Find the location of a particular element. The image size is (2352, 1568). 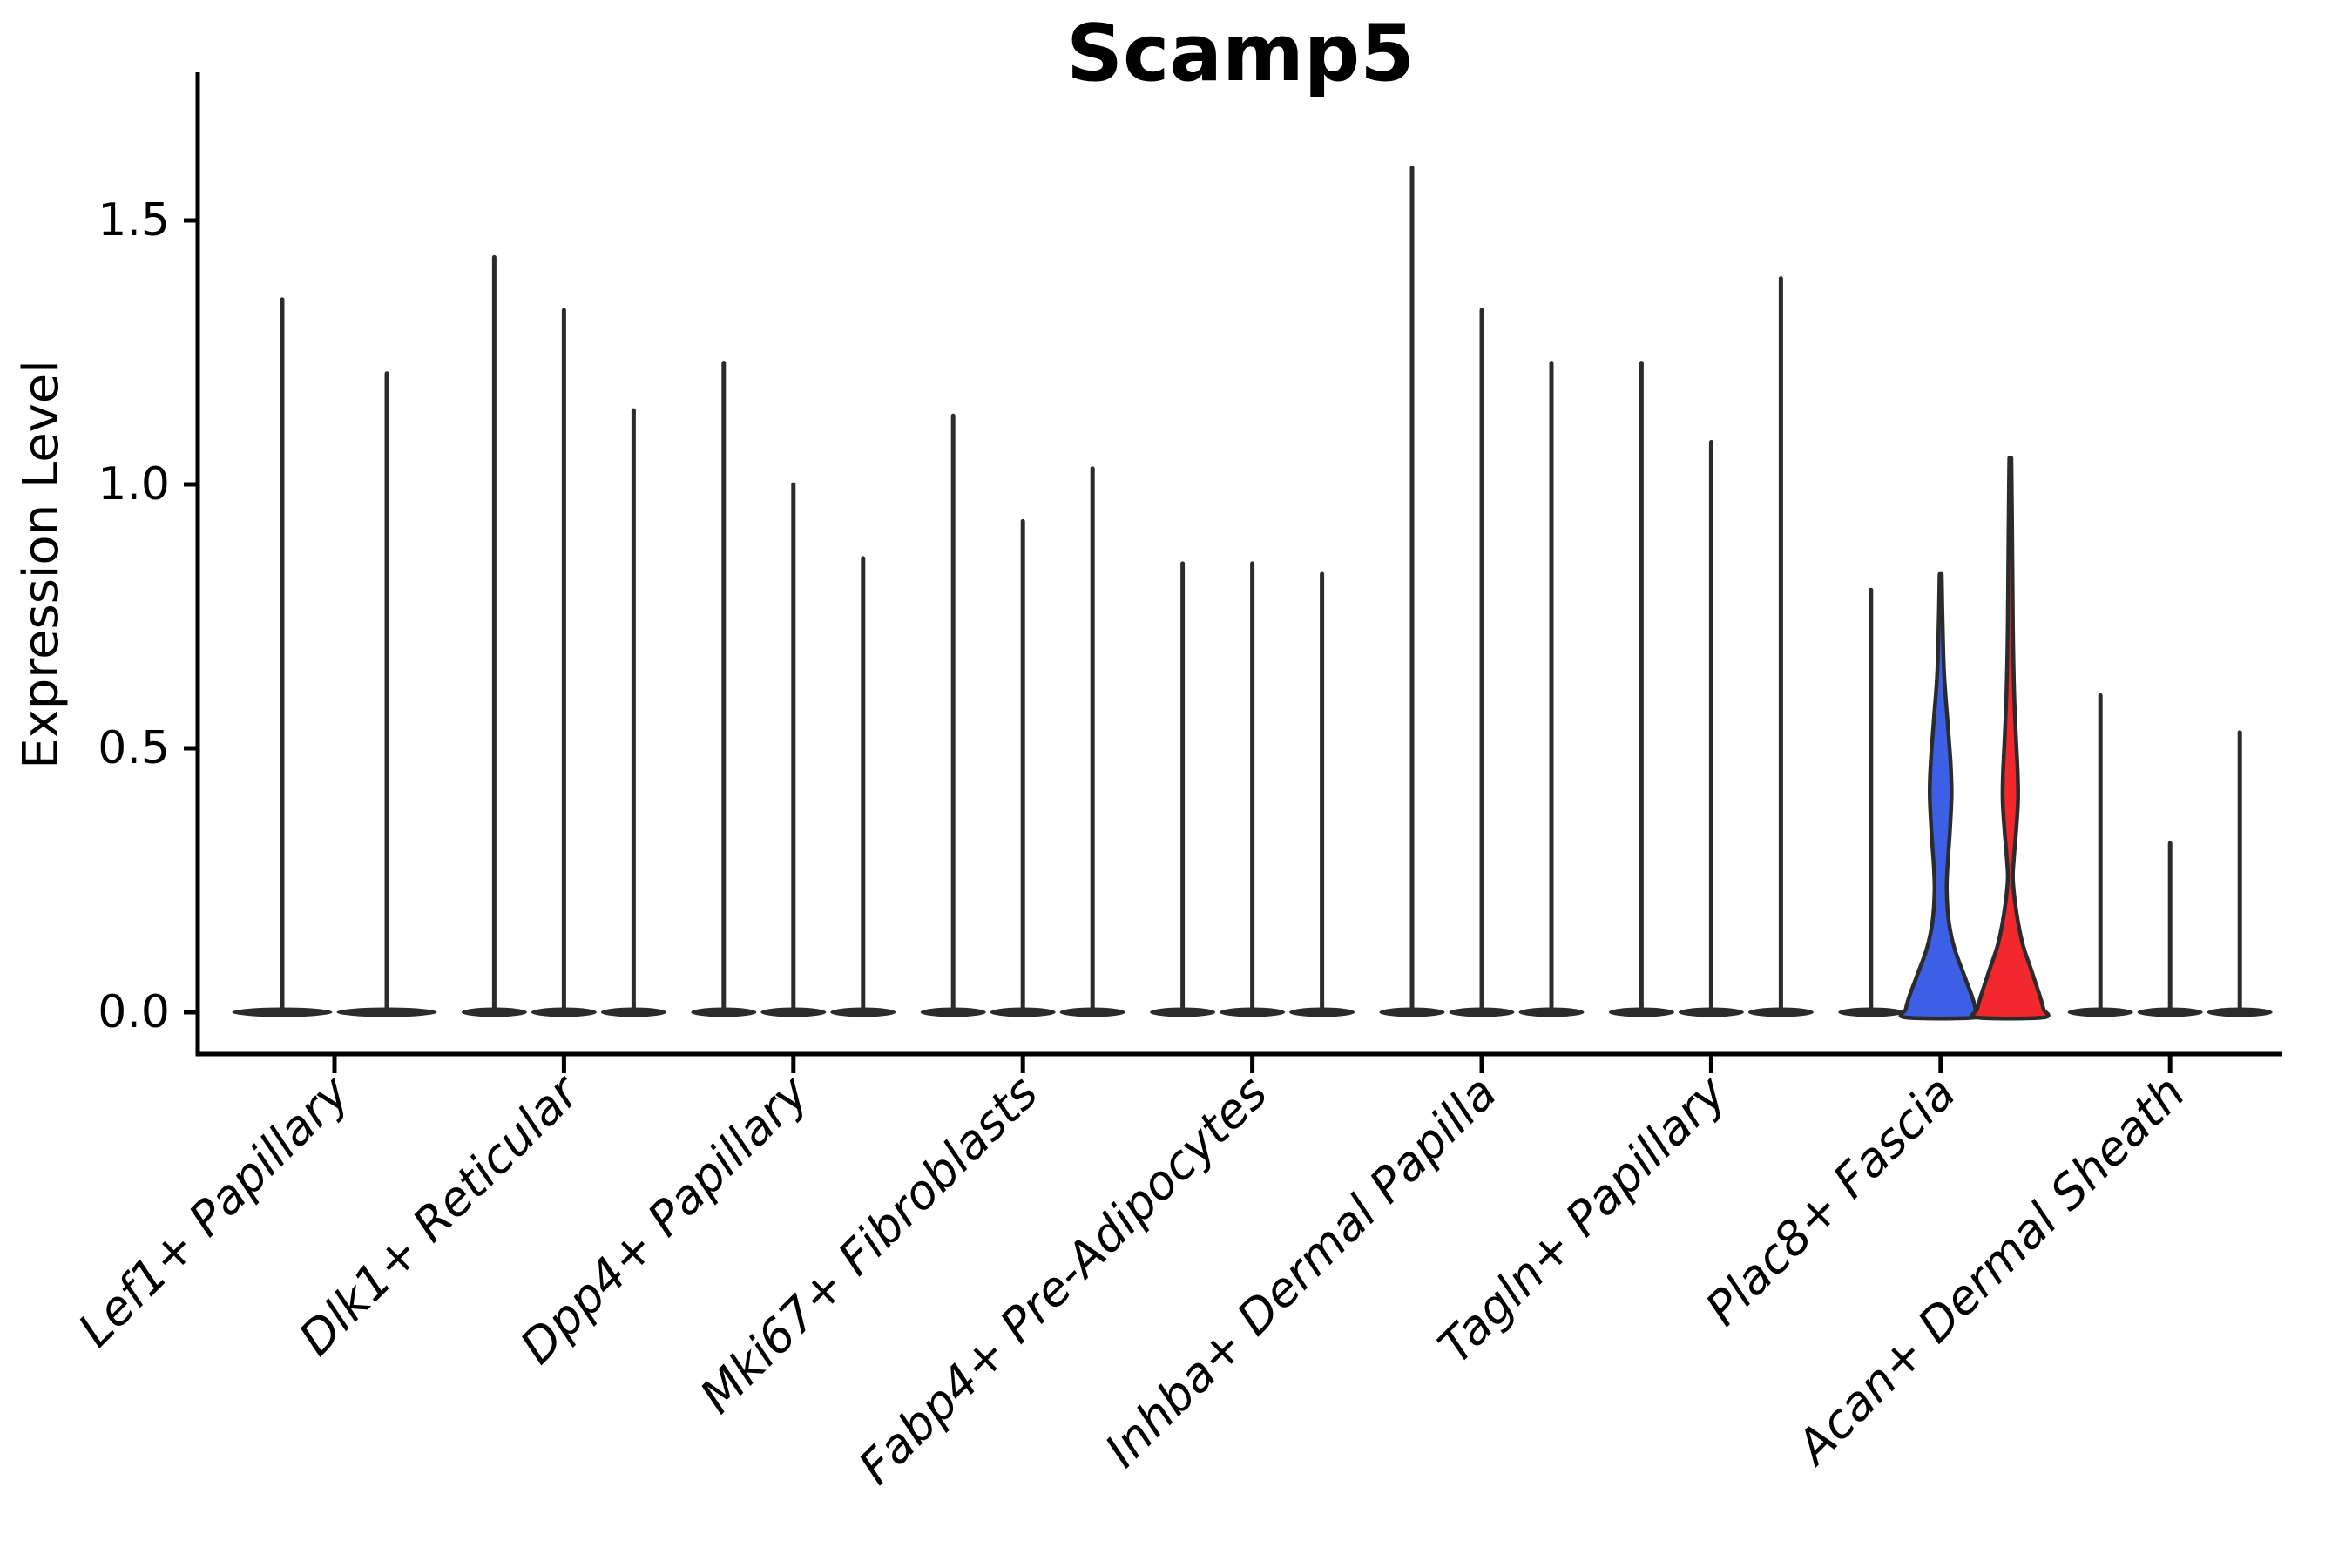

y-tick-label: 0.0 is located at coordinates (134, 1012).